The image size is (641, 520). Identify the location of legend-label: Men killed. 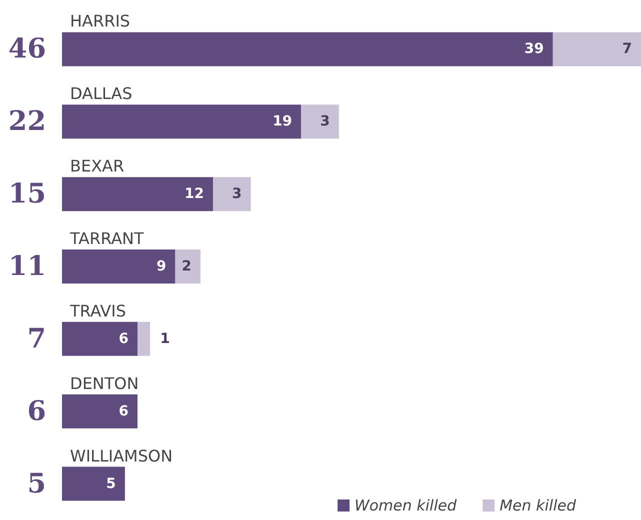
(538, 505).